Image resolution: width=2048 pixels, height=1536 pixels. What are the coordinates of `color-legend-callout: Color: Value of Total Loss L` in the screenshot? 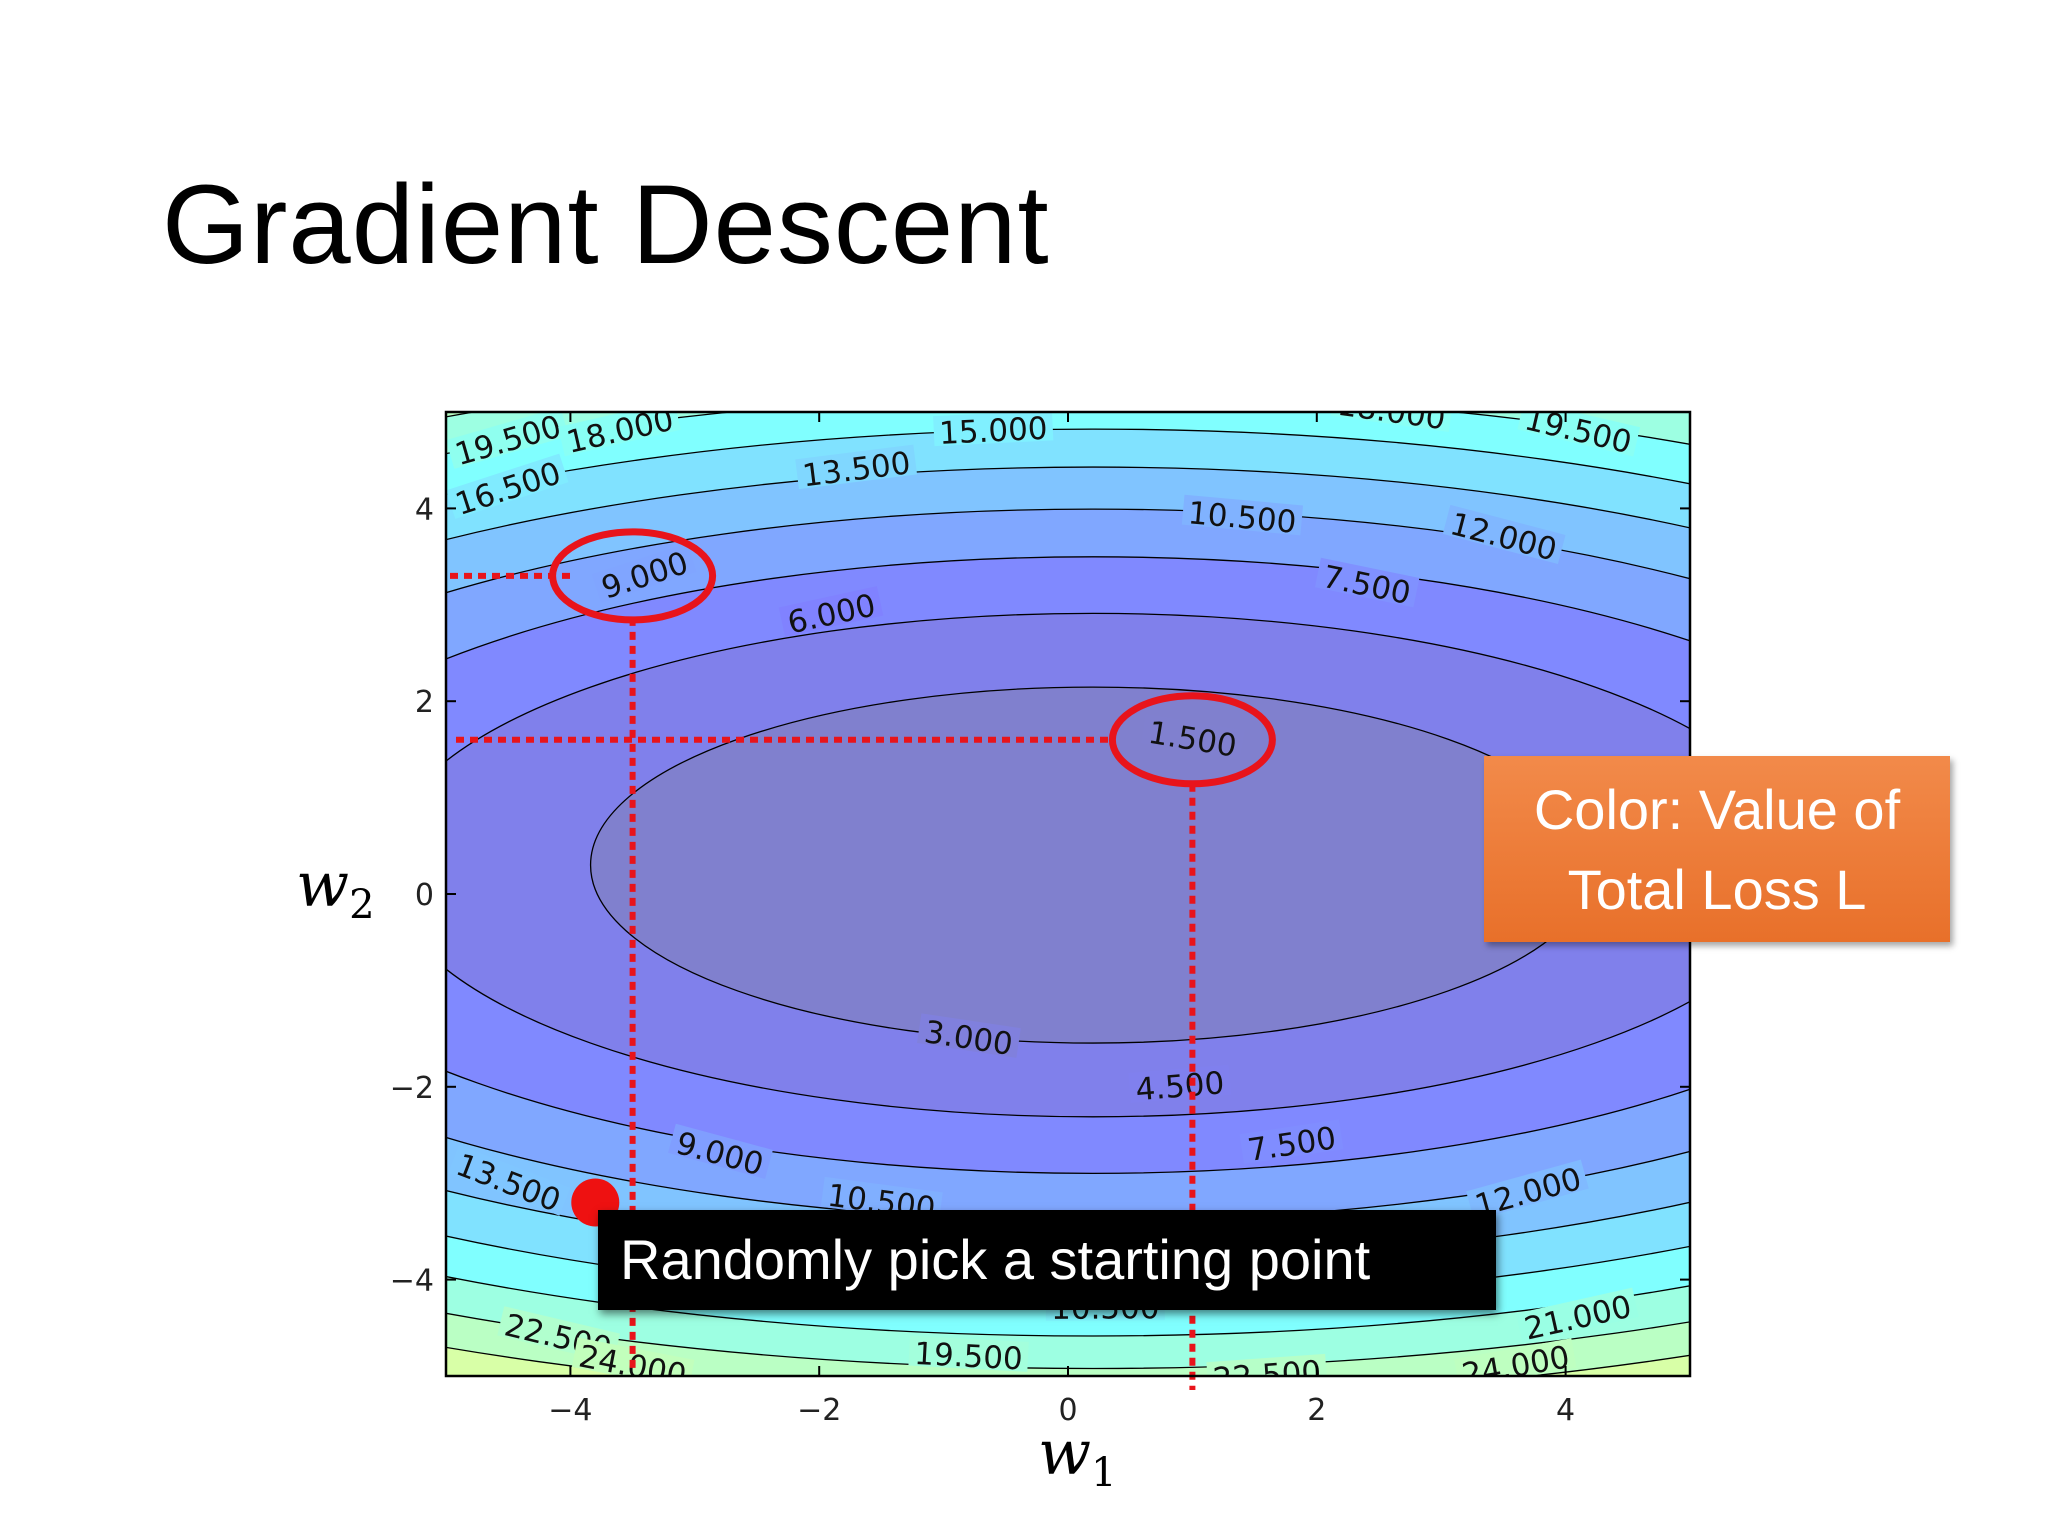 It's located at (1717, 849).